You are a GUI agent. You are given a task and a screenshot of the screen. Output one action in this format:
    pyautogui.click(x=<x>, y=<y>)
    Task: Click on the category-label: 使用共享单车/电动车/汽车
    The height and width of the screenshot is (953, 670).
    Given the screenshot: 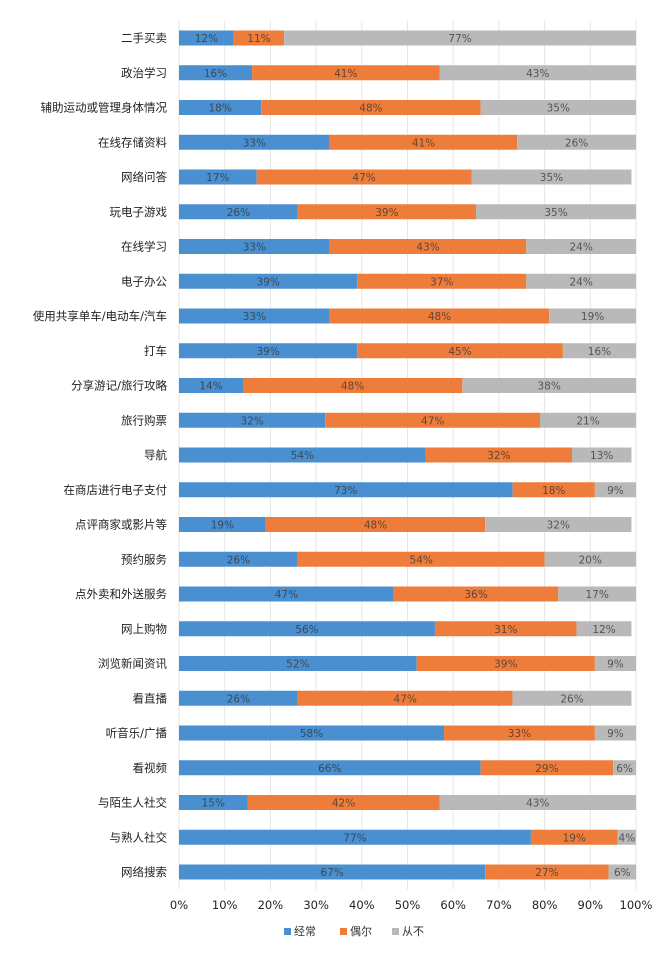 What is the action you would take?
    pyautogui.click(x=100, y=316)
    